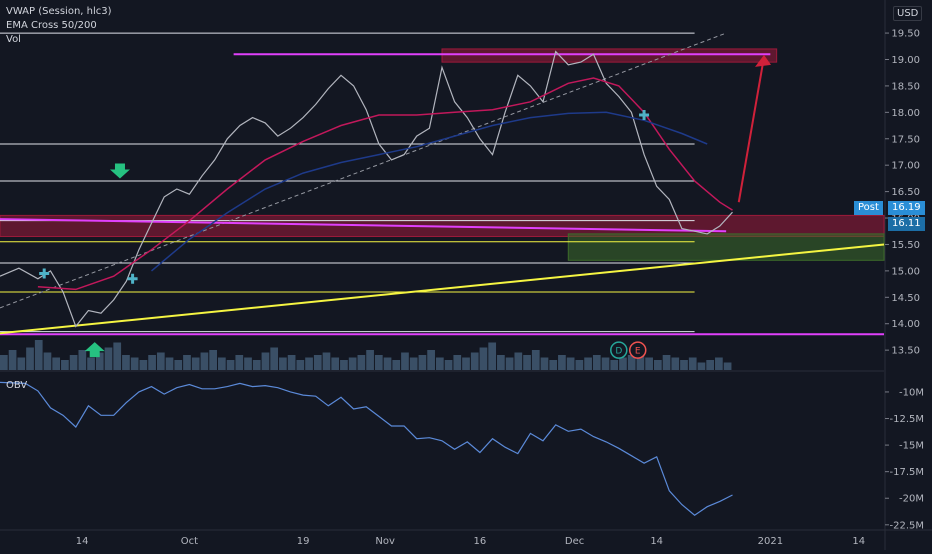  Describe the element at coordinates (905, 351) in the screenshot. I see `price-tick-label: 13.50` at that location.